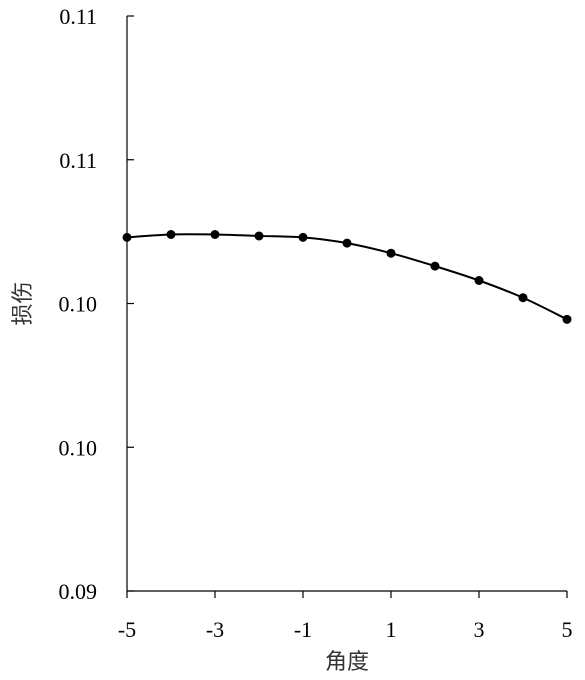  What do you see at coordinates (215, 629) in the screenshot?
I see `x-tick-label: -3` at bounding box center [215, 629].